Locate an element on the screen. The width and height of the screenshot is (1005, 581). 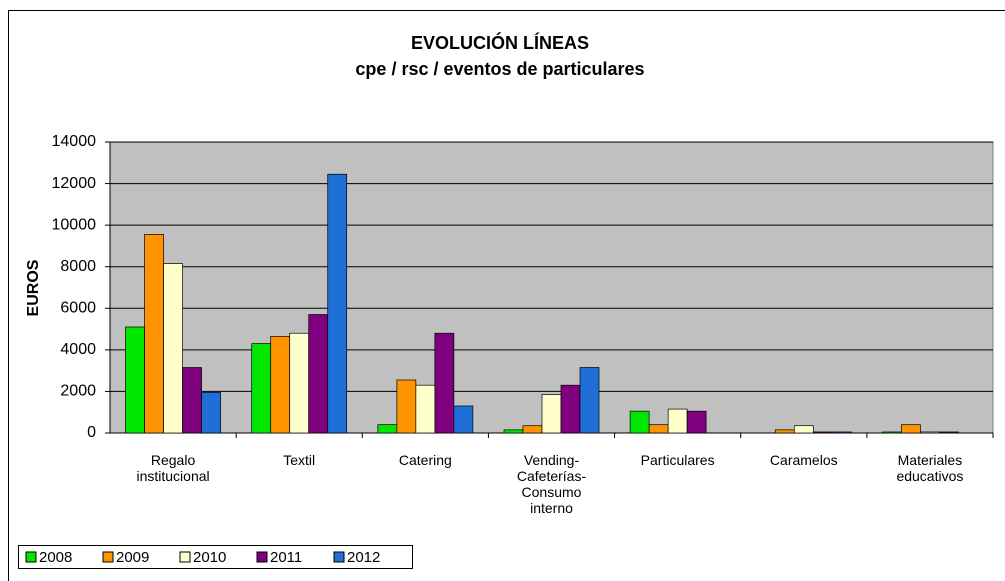
y-tick-label: 0 is located at coordinates (91, 432).